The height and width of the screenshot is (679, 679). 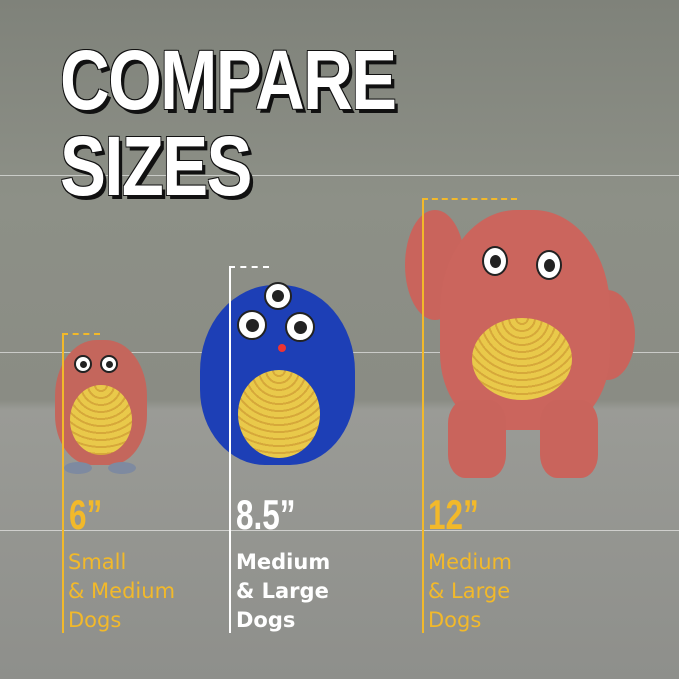 What do you see at coordinates (230, 449) in the screenshot?
I see `size-bar-8-5in` at bounding box center [230, 449].